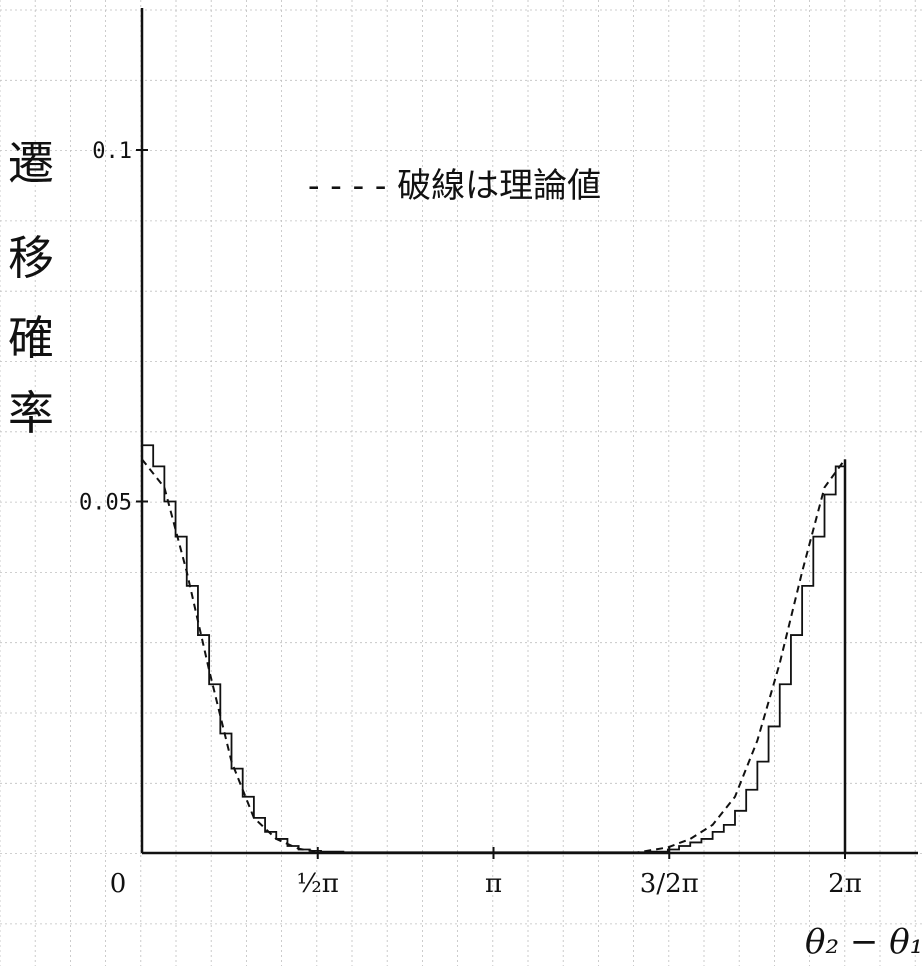 The width and height of the screenshot is (923, 966). Describe the element at coordinates (669, 884) in the screenshot. I see `x-tick-label: 3/2π` at that location.